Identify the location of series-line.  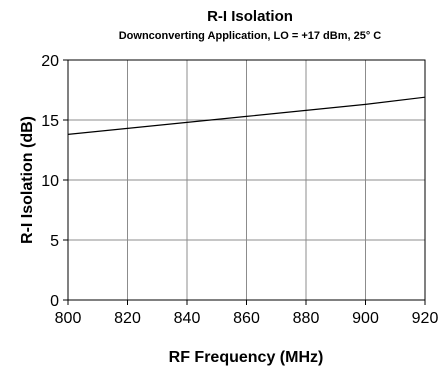
(246, 115).